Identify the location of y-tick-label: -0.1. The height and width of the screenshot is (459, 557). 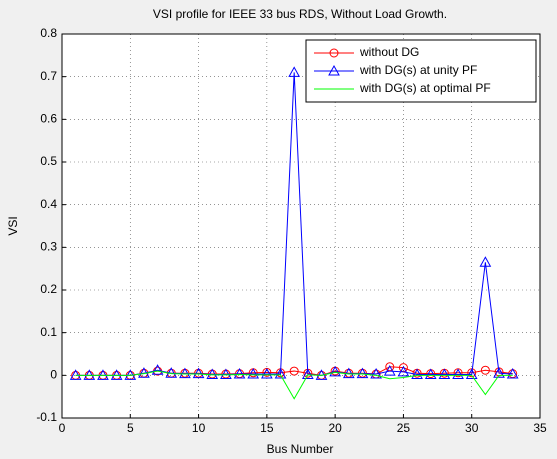
(46, 417).